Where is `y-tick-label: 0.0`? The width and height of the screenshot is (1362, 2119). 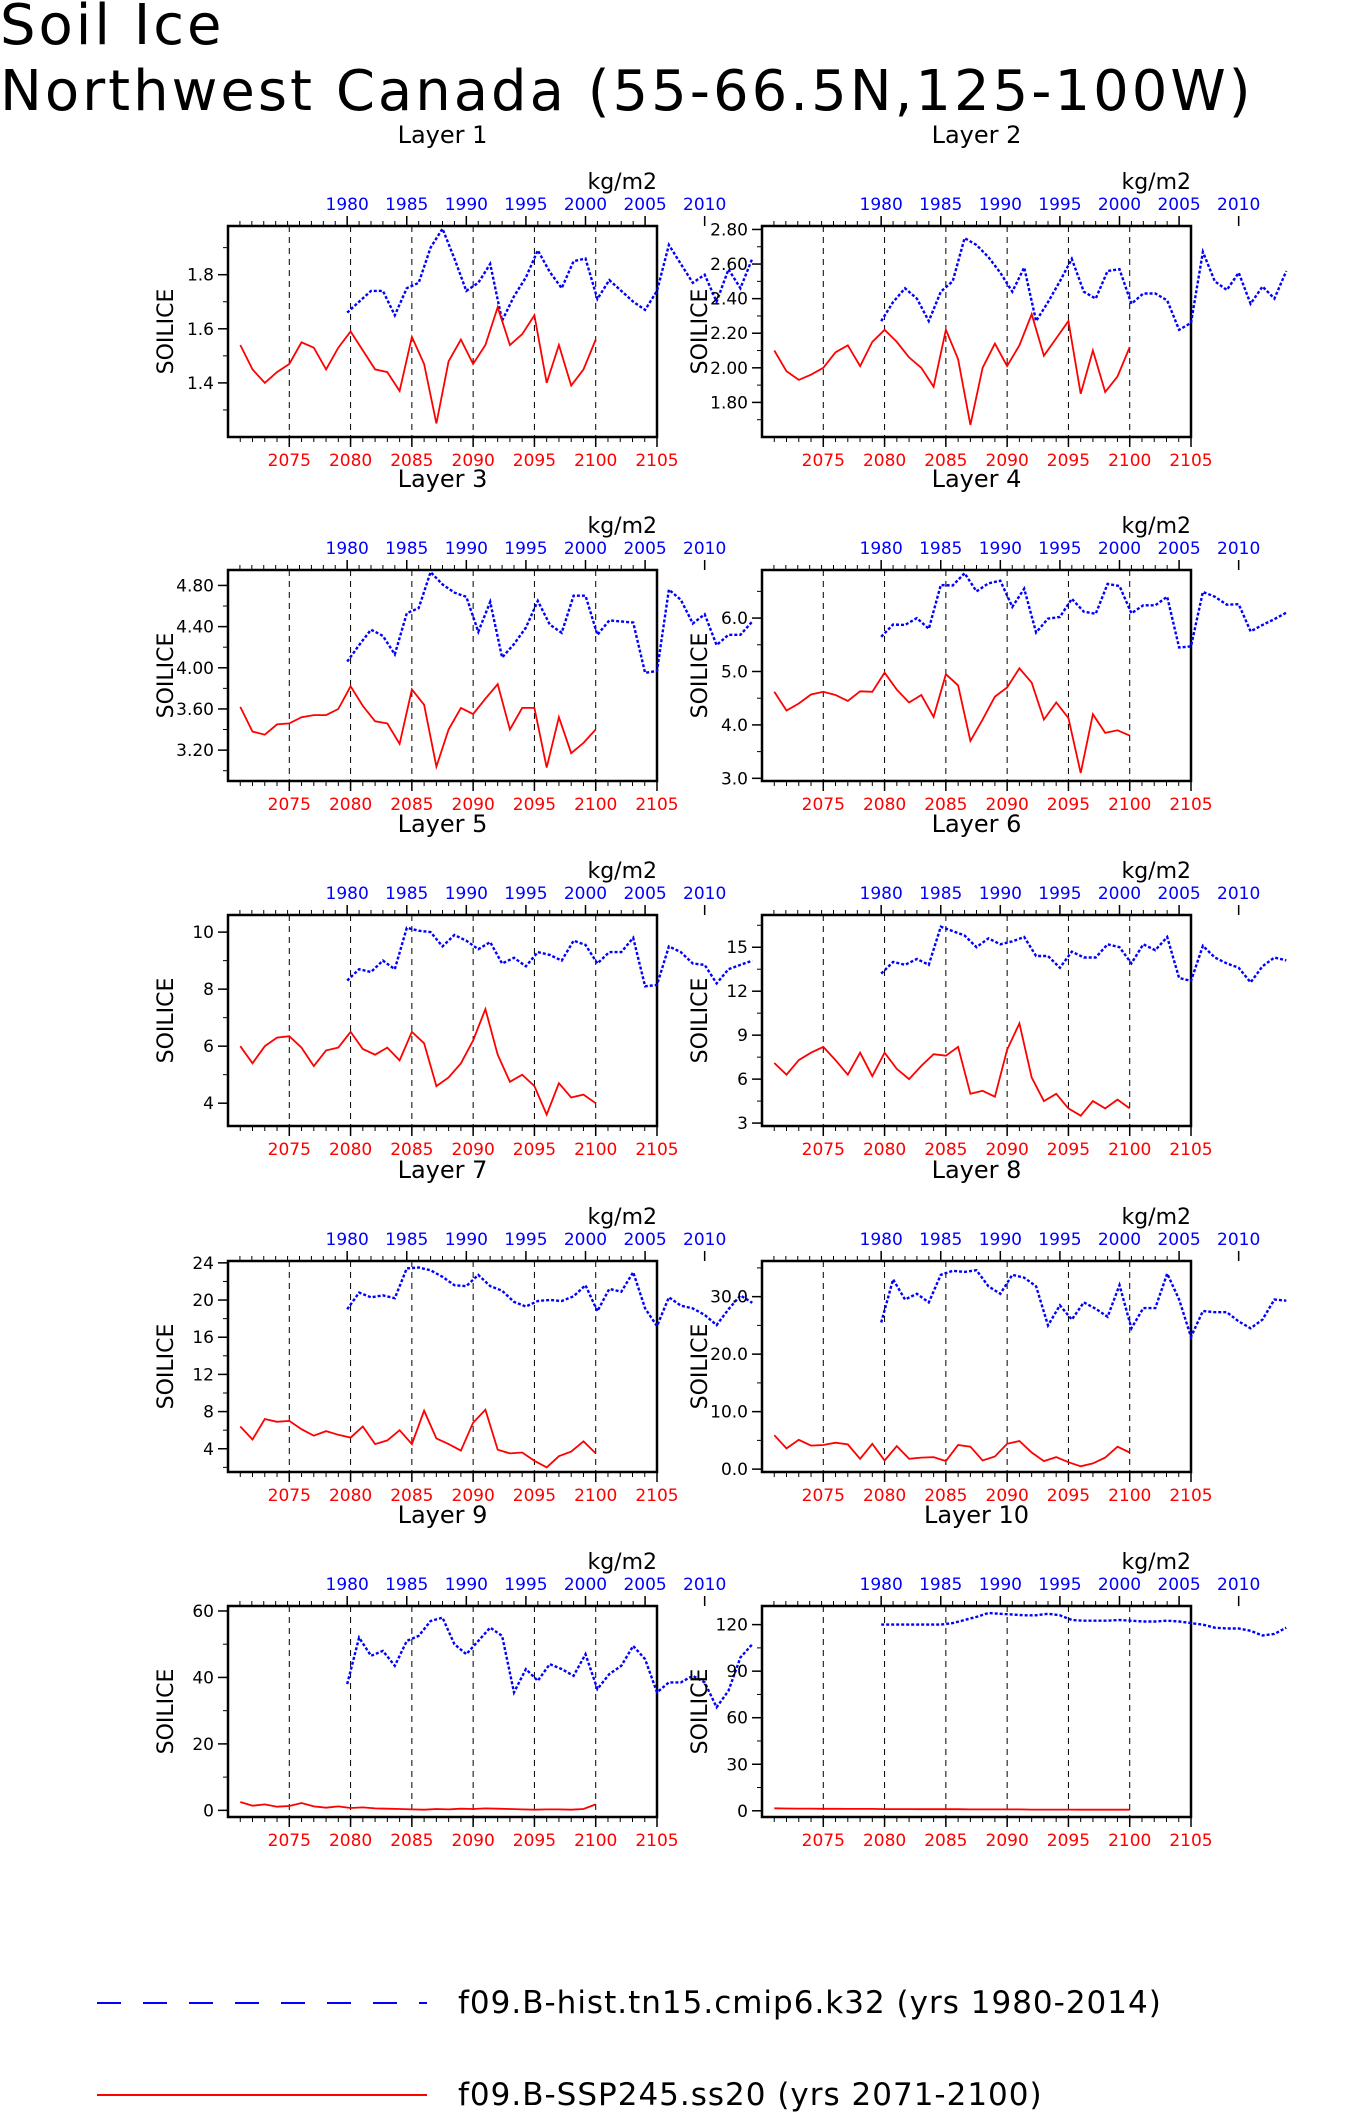
y-tick-label: 0.0 is located at coordinates (734, 1470).